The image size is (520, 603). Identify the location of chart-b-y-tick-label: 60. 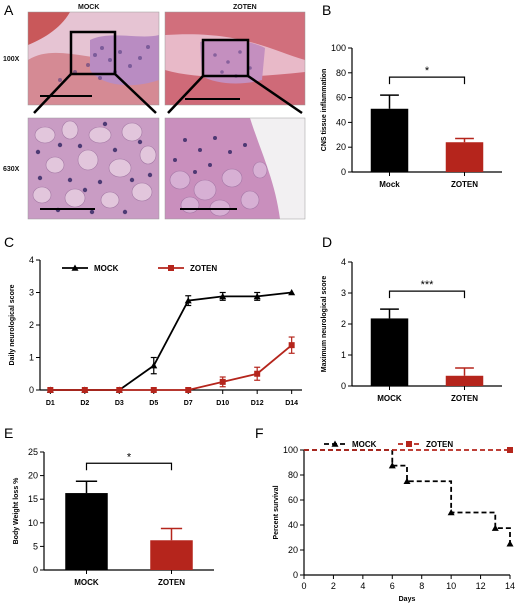
(341, 98).